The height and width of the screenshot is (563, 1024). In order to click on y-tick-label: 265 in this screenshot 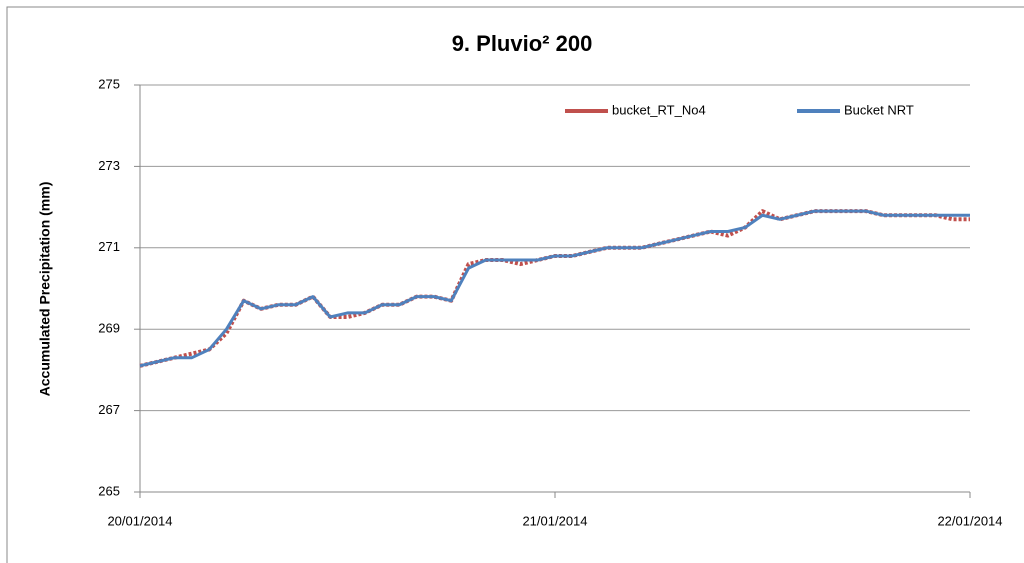, I will do `click(109, 490)`.